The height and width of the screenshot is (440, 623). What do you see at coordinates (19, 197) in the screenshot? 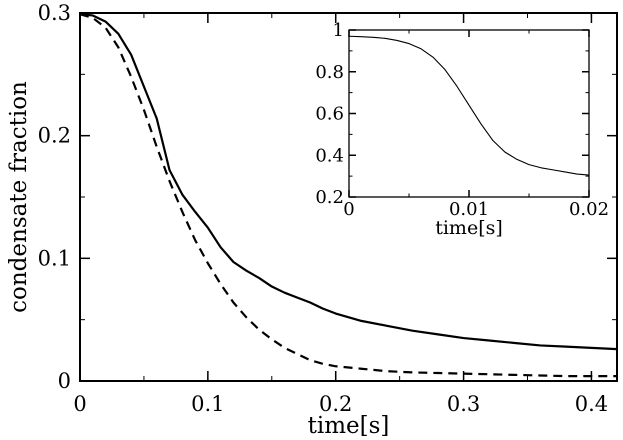
I see `main-y-axis-label: condensate fraction` at bounding box center [19, 197].